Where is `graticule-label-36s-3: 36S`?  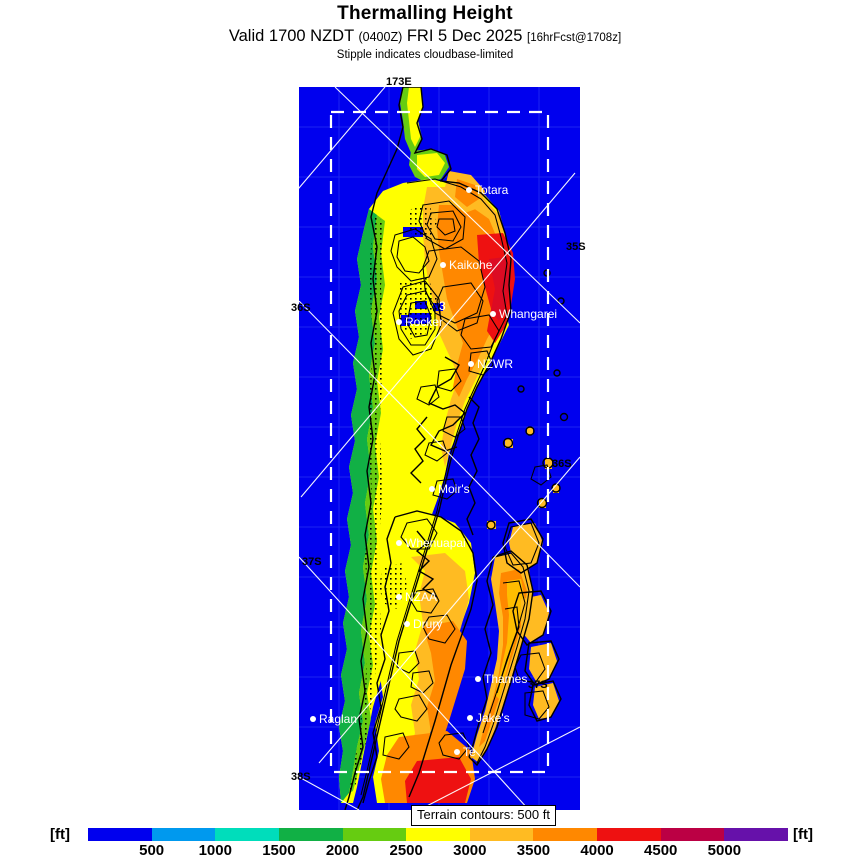
graticule-label-36s-3: 36S is located at coordinates (562, 464).